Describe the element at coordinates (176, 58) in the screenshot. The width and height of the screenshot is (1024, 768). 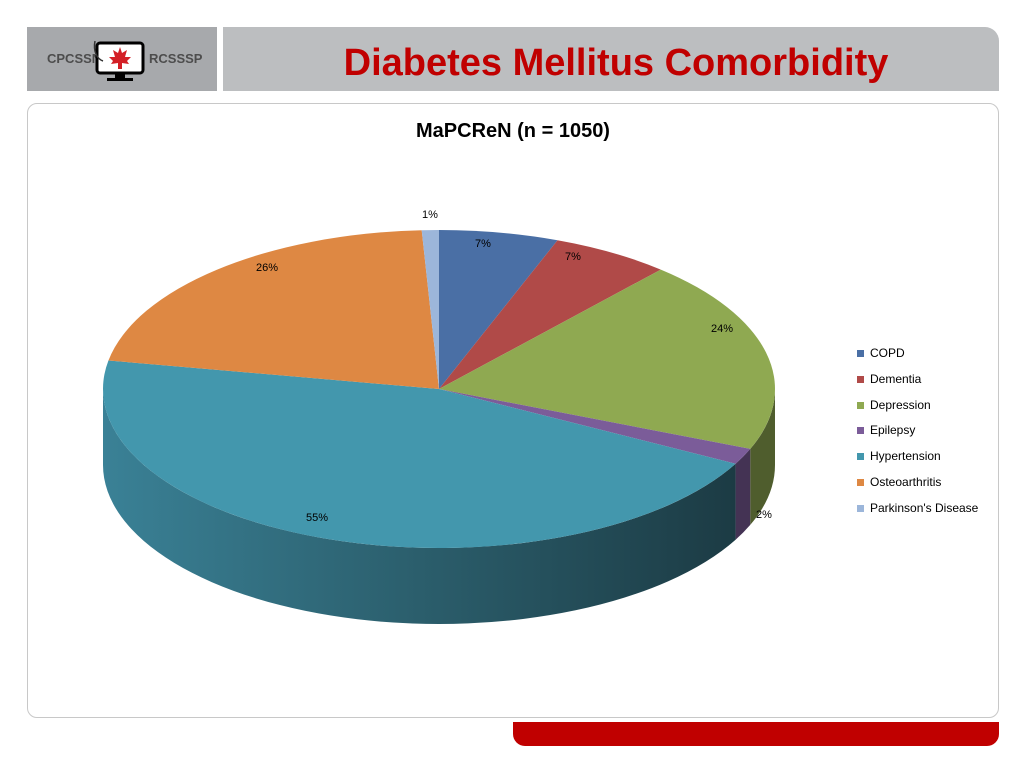
I see `logo-right-text: RCSSSP` at that location.